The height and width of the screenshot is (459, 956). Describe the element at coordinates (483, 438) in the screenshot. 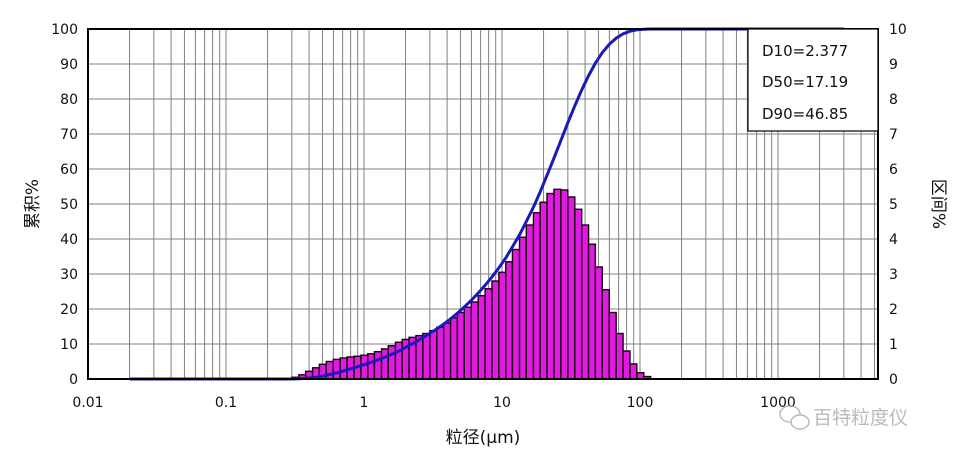

I see `x-axis-label: 粒径(μm)` at that location.